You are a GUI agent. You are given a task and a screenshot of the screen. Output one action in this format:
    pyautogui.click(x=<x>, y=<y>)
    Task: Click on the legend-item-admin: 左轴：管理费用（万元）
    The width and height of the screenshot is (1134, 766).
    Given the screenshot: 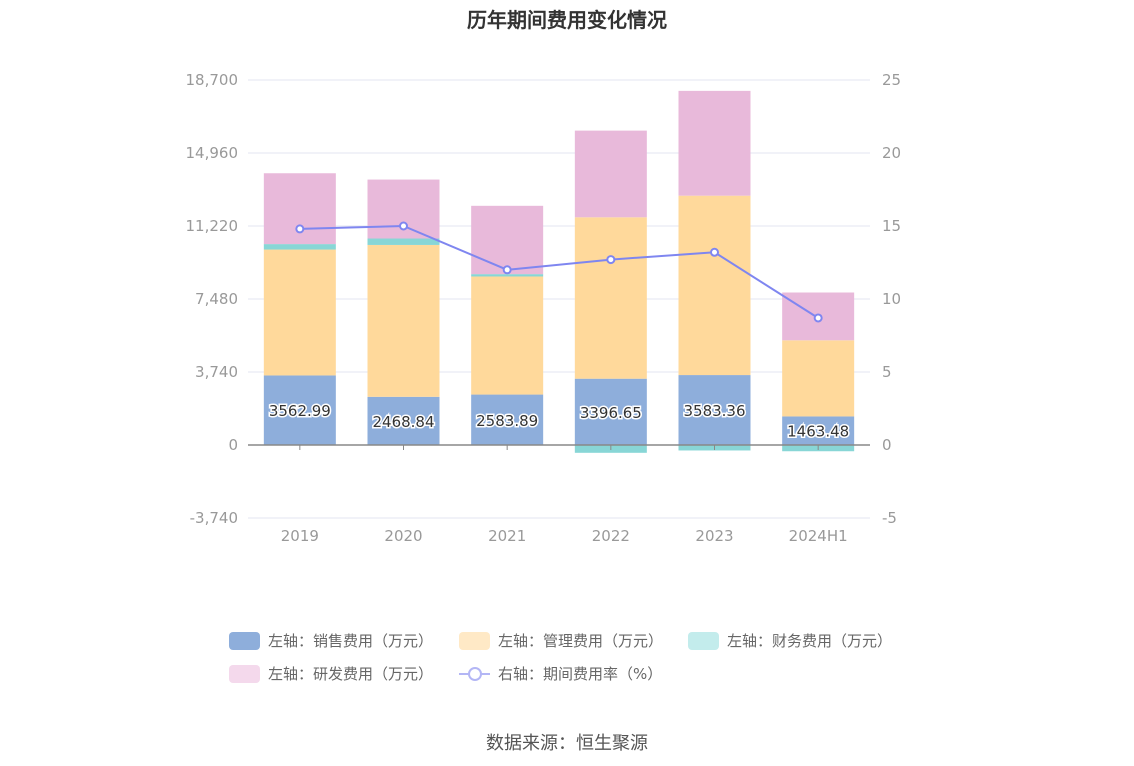 What is the action you would take?
    pyautogui.click(x=561, y=640)
    